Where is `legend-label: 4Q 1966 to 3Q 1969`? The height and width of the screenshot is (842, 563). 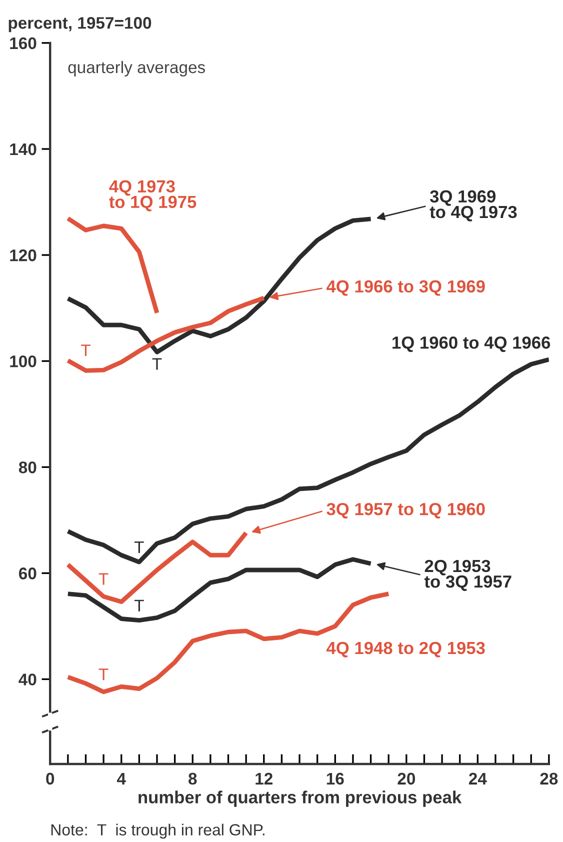
legend-label: 4Q 1966 to 3Q 1969 is located at coordinates (405, 288).